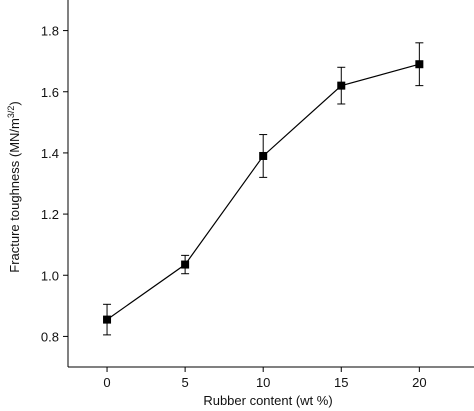  I want to click on y-tick-label: 1.4, so click(50, 153).